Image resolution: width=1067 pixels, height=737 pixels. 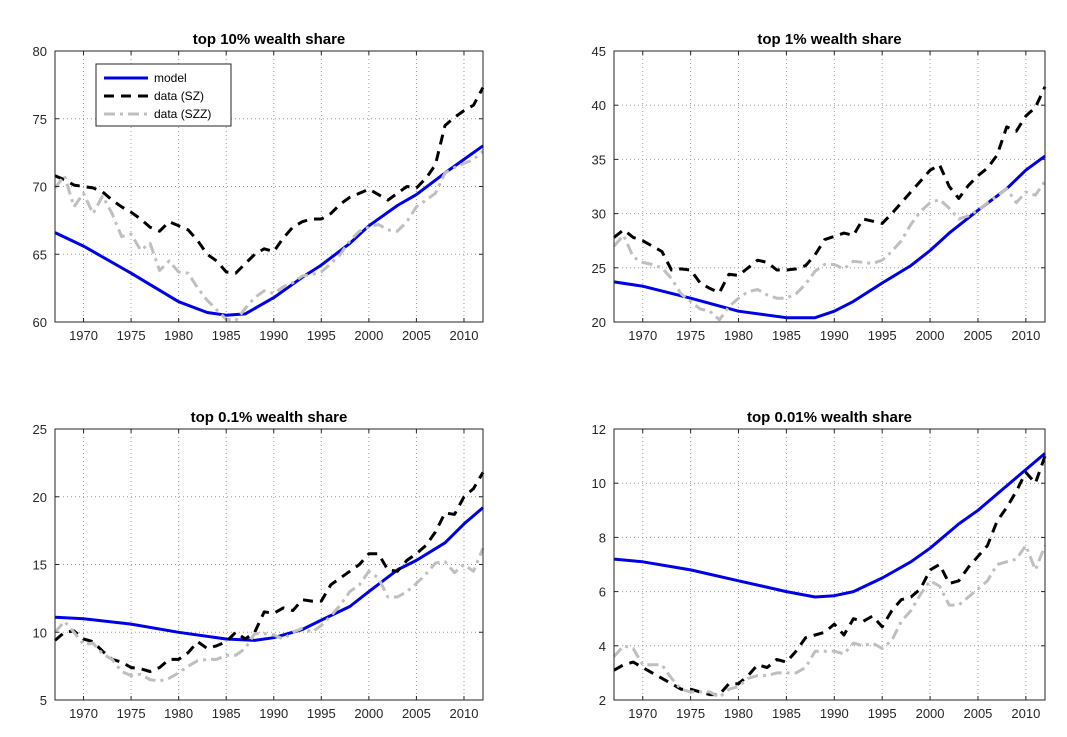 I want to click on chart-title: top 0.1% wealth share, so click(x=269, y=417).